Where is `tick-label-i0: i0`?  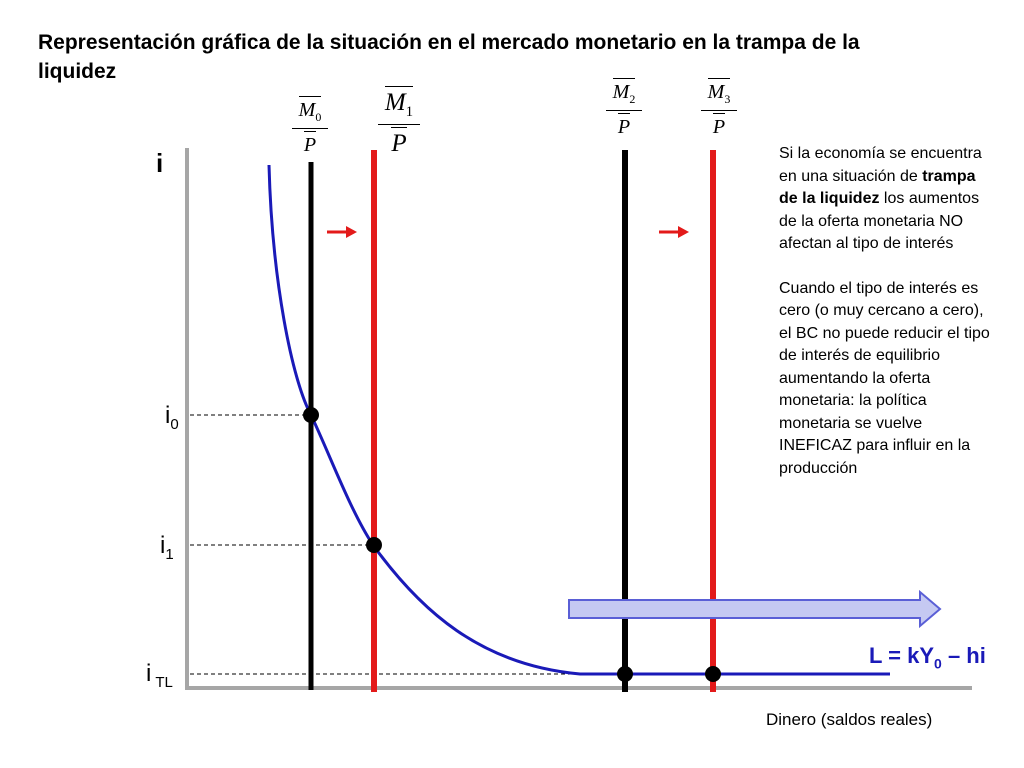 tick-label-i0: i0 is located at coordinates (172, 417).